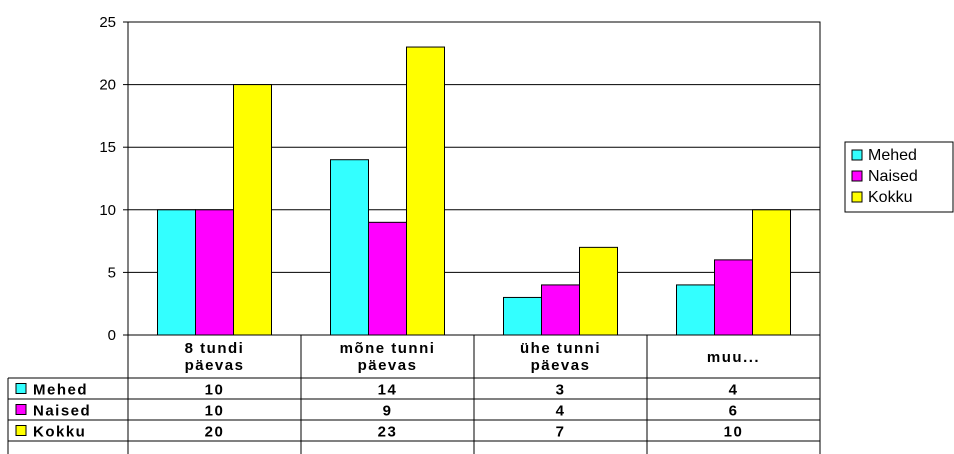 This screenshot has height=454, width=954. What do you see at coordinates (59, 432) in the screenshot?
I see `table-row-label: Kokku` at bounding box center [59, 432].